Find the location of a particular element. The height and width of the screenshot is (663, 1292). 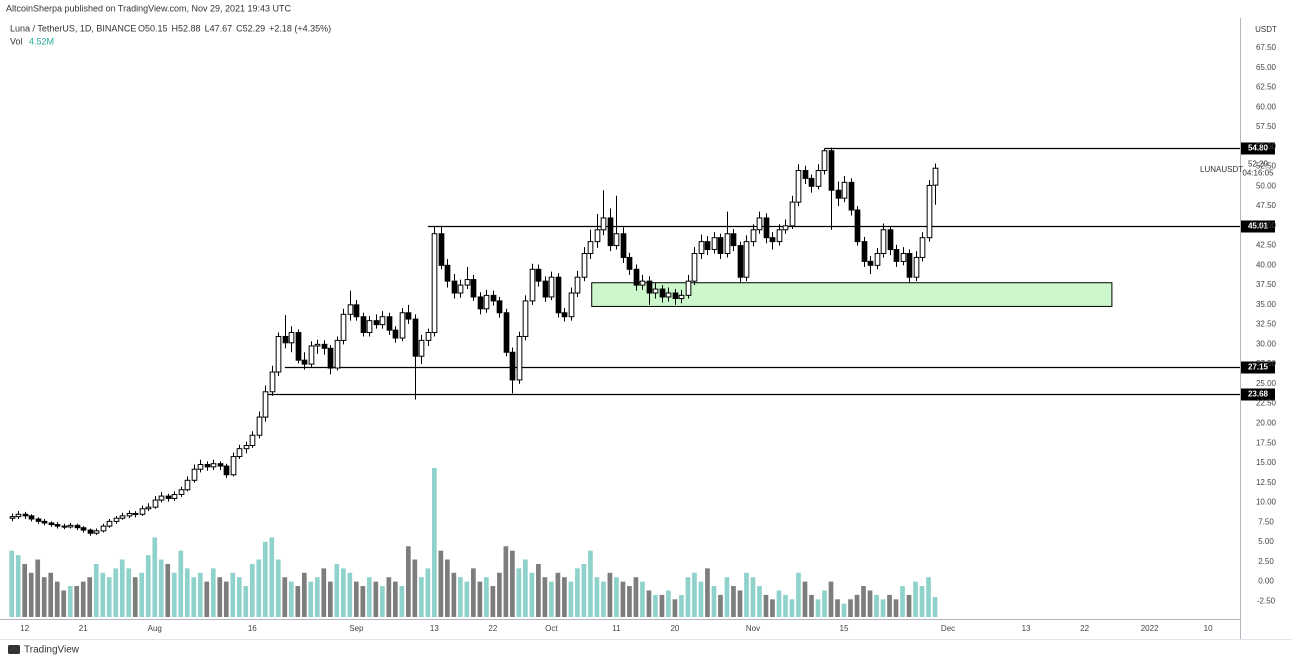

volume-label: 4.52M is located at coordinates (41, 41).